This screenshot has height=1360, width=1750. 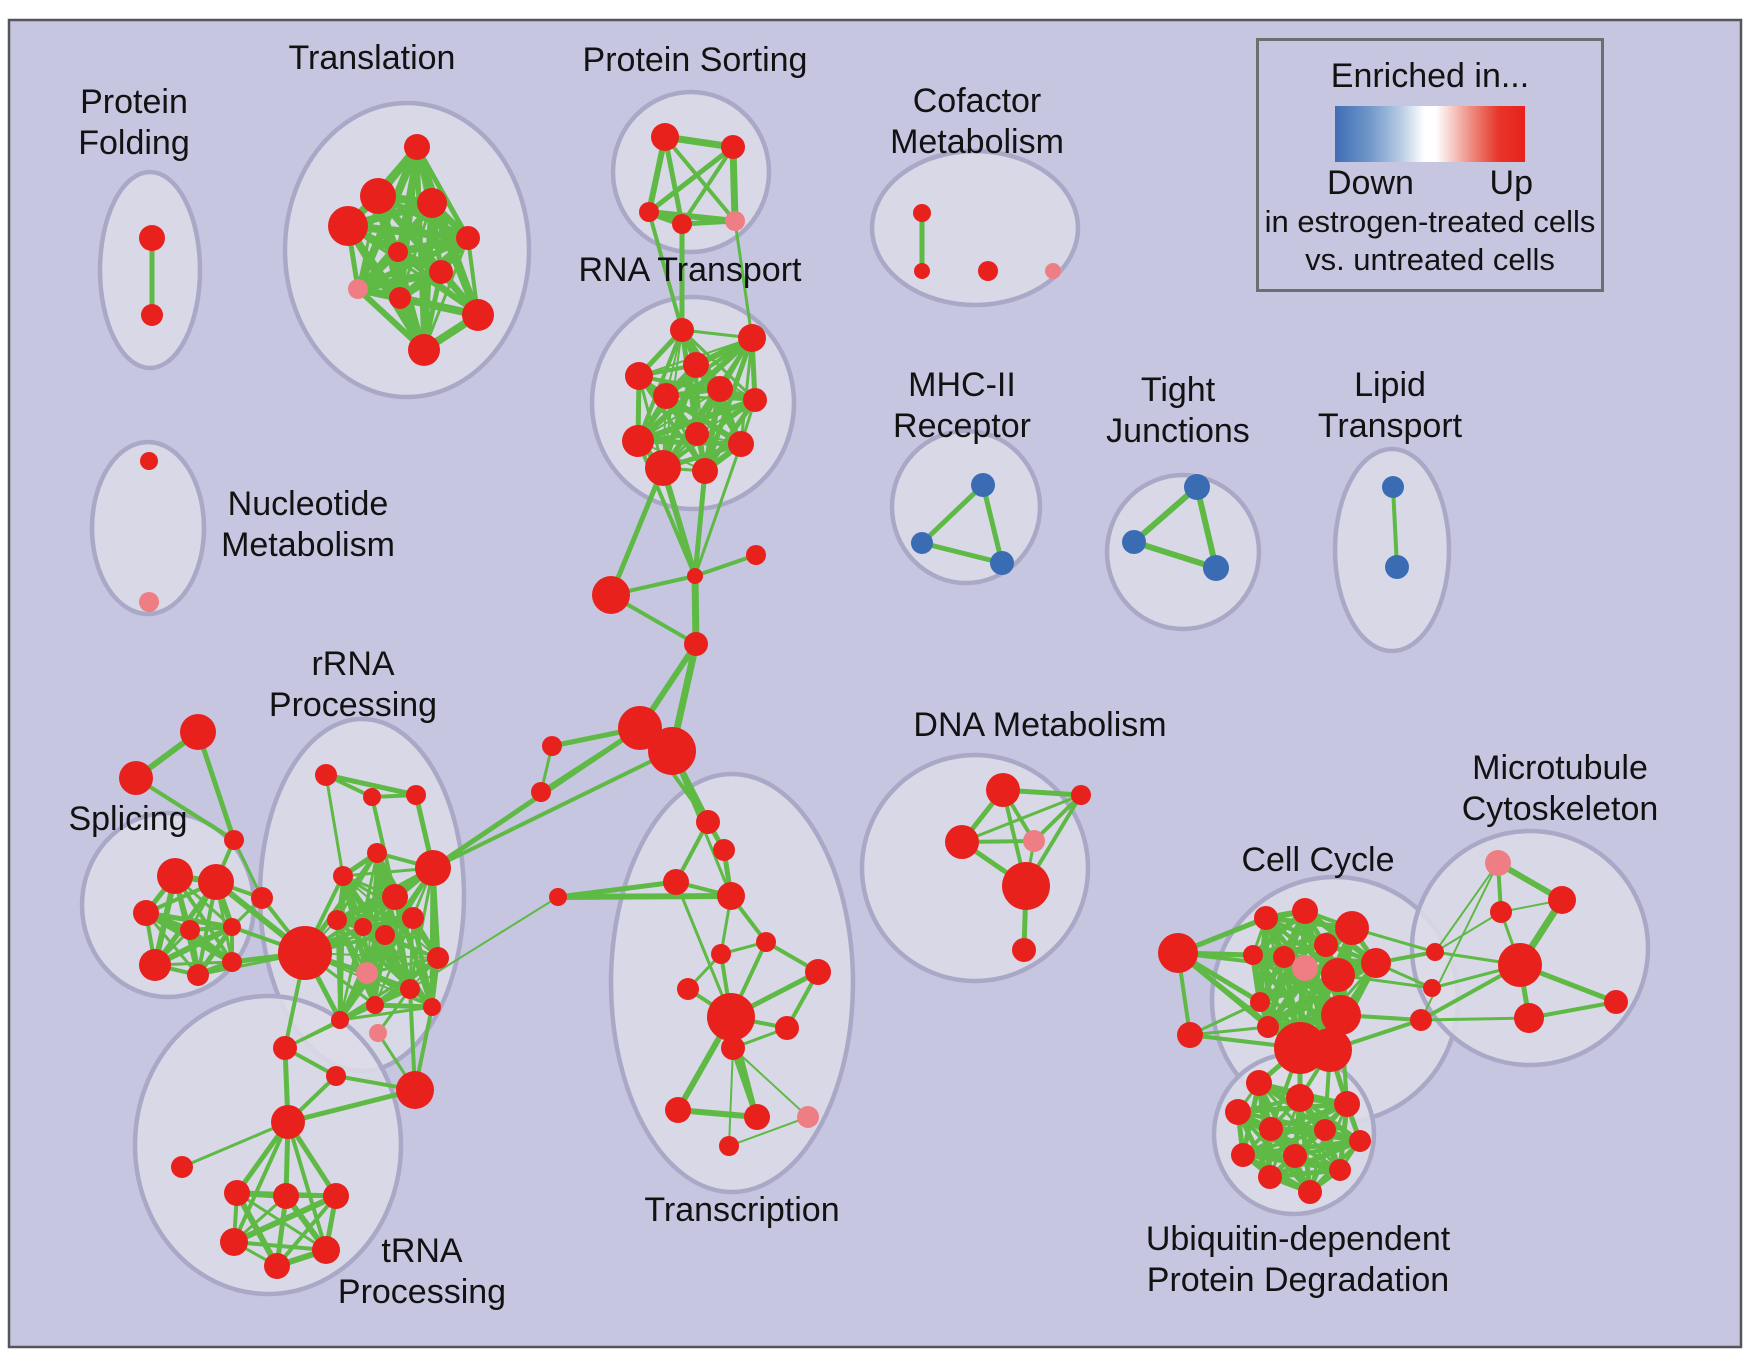 I want to click on node-rr4, so click(x=343, y=876).